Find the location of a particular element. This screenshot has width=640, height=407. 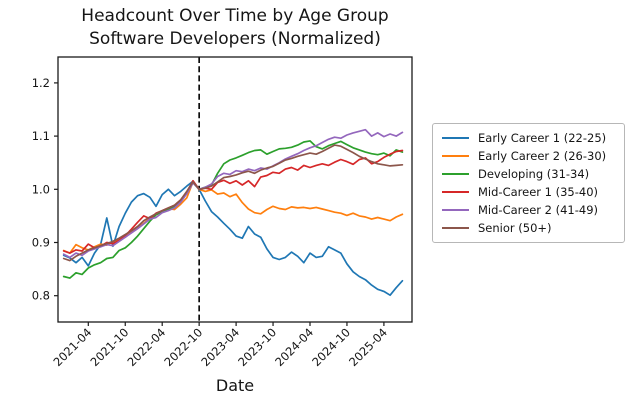

y-tick-label: 0.8 is located at coordinates (41, 296).